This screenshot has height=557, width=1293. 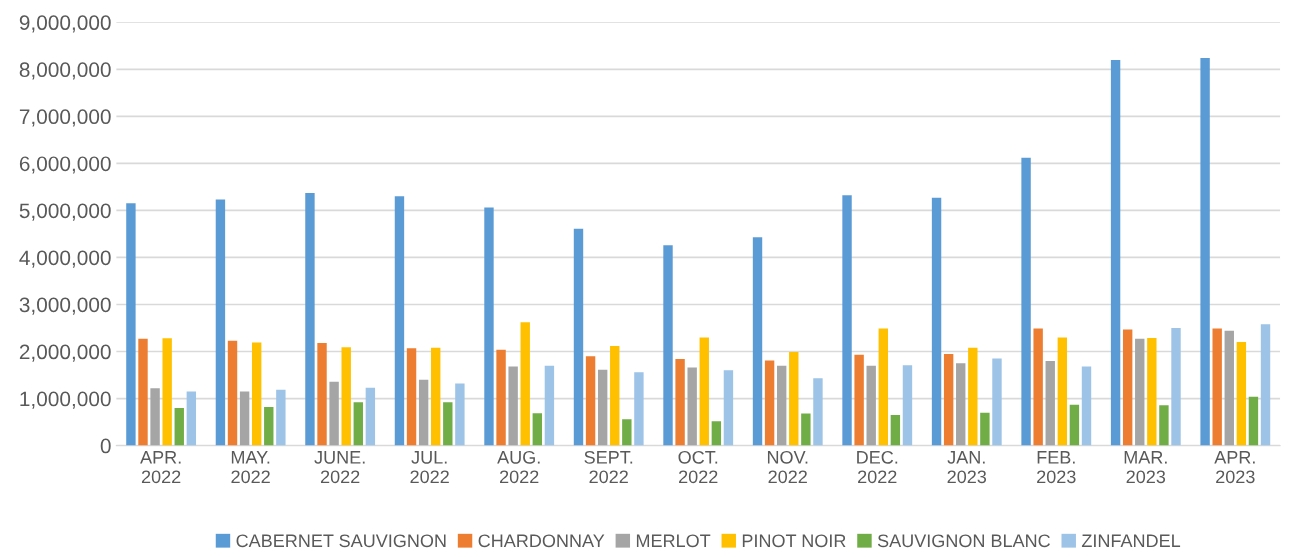 I want to click on x-tick-label: FEB. 2023, so click(x=1056, y=467).